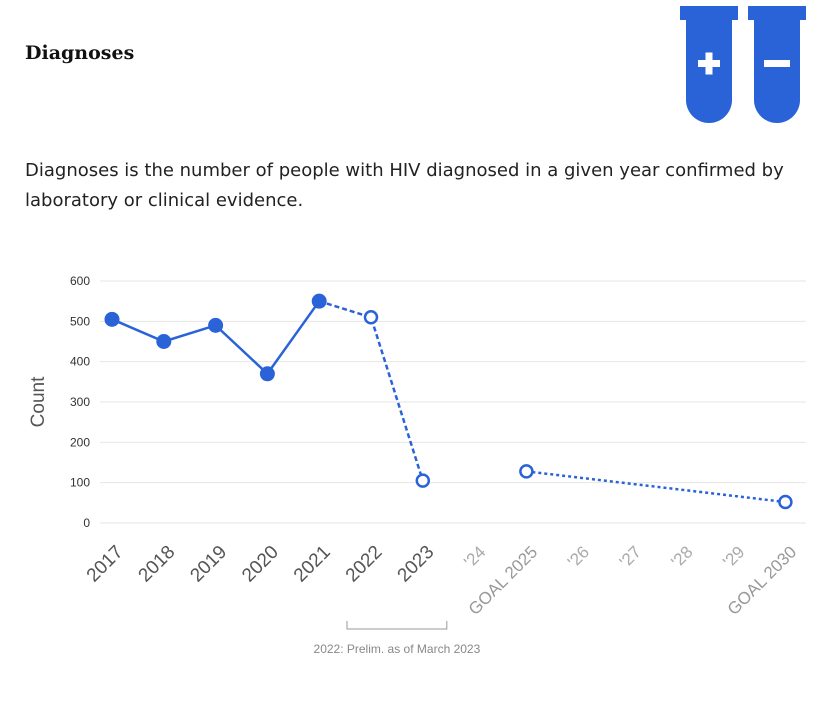 This screenshot has height=722, width=830. Describe the element at coordinates (741, 69) in the screenshot. I see `test-tubes-plus-minus-icon` at that location.